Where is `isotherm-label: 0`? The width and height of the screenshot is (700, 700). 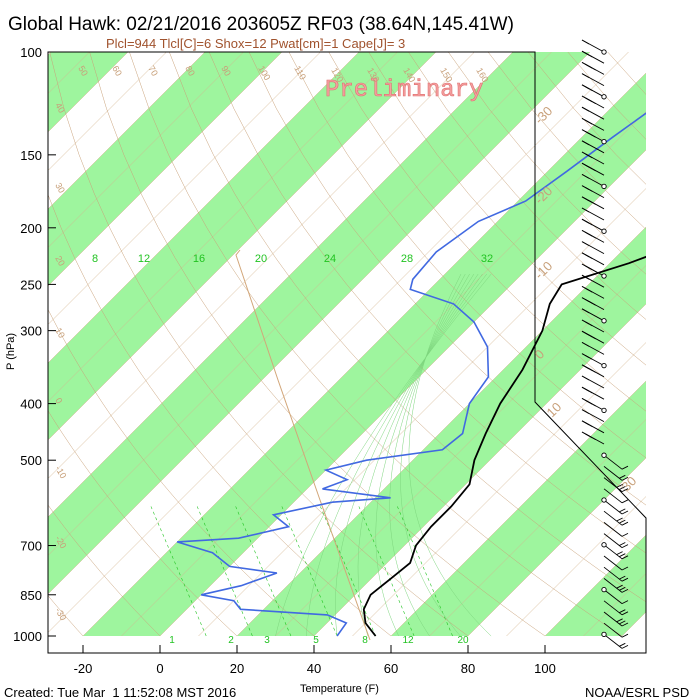 isotherm-label: 0 is located at coordinates (58, 400).